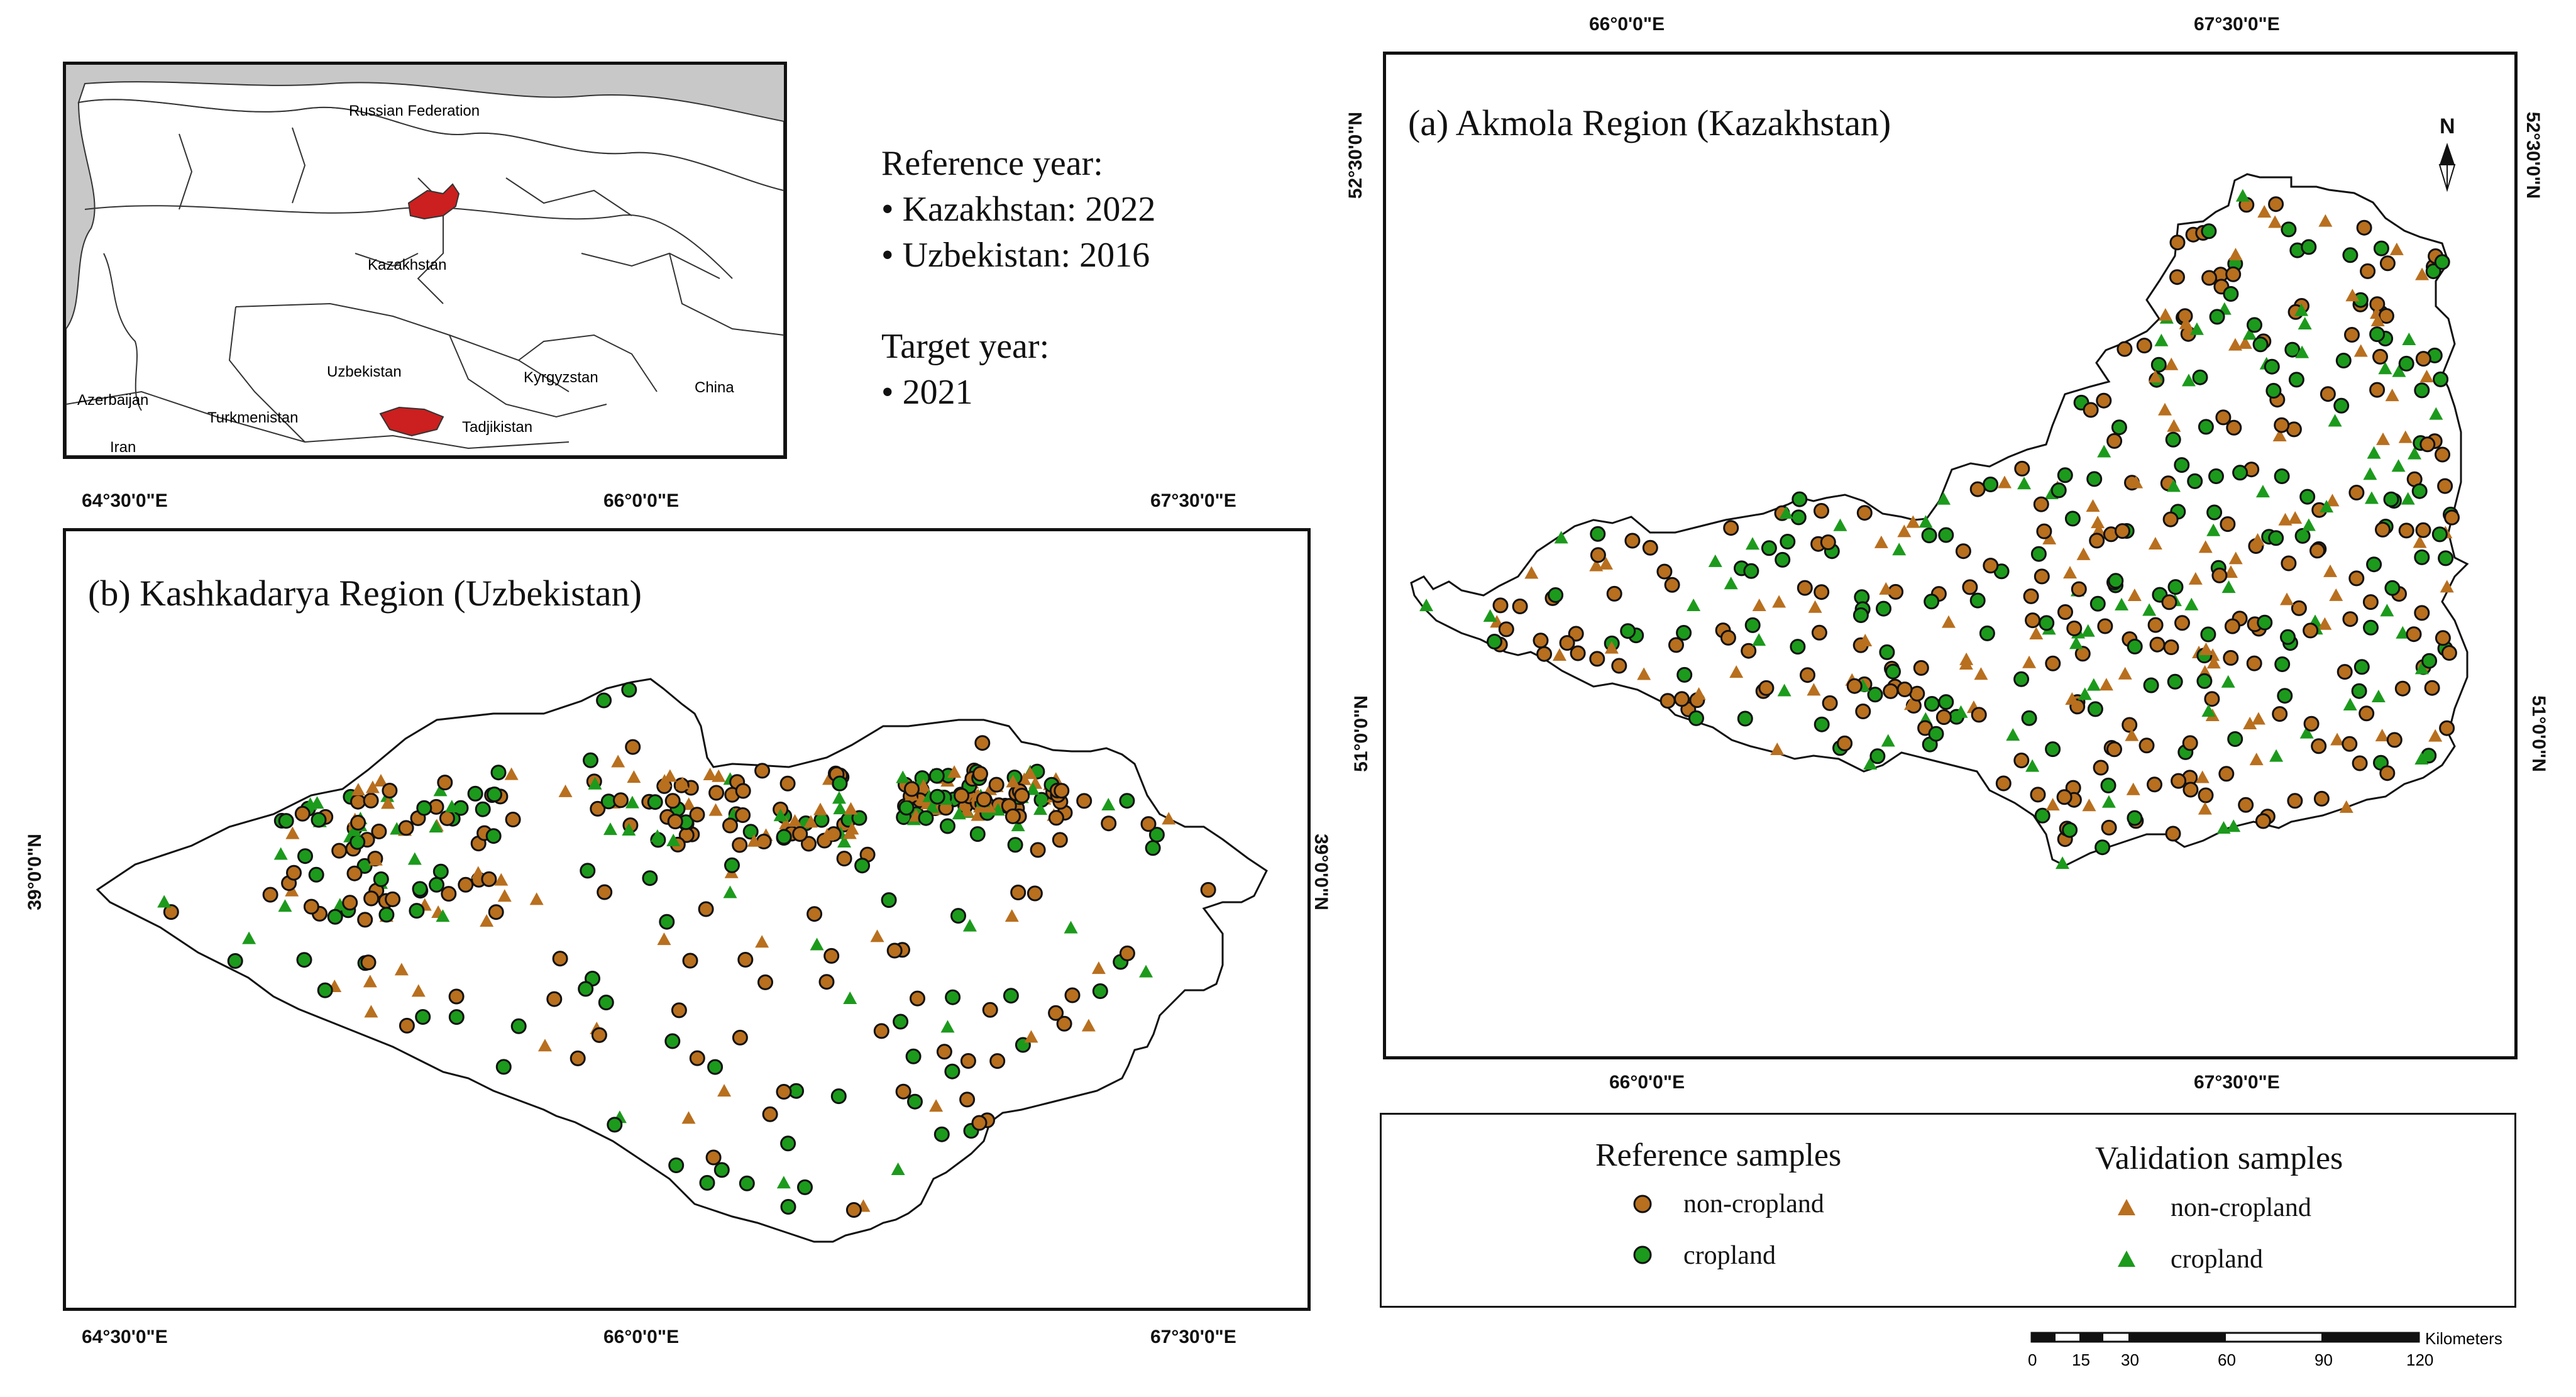 This screenshot has width=2576, height=1397. What do you see at coordinates (365, 593) in the screenshot?
I see `map-b-title: (b) Kashkadarya Region (Uzbekistan)` at bounding box center [365, 593].